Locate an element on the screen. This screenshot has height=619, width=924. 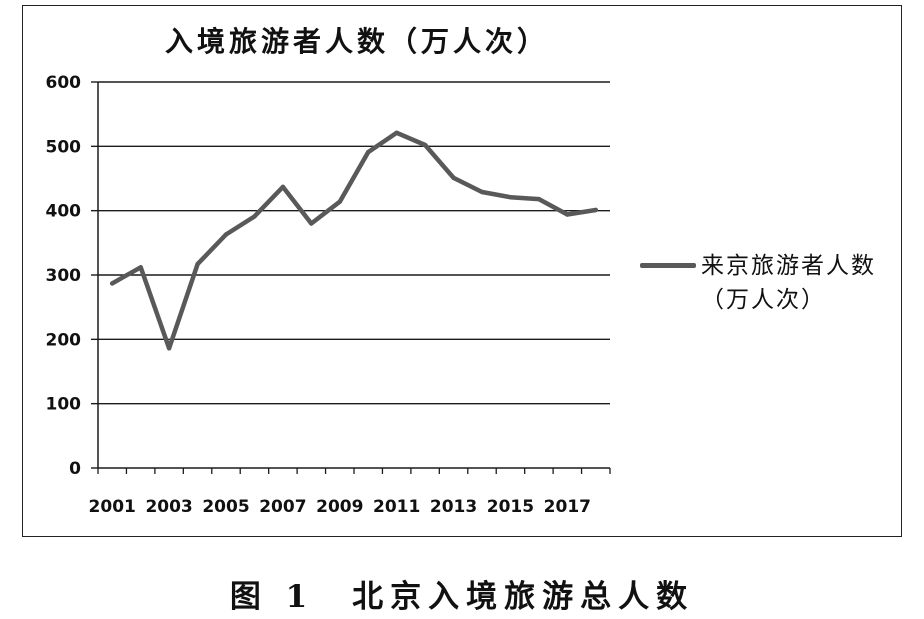
y-tick-label-400: 400 is located at coordinates (64, 212).